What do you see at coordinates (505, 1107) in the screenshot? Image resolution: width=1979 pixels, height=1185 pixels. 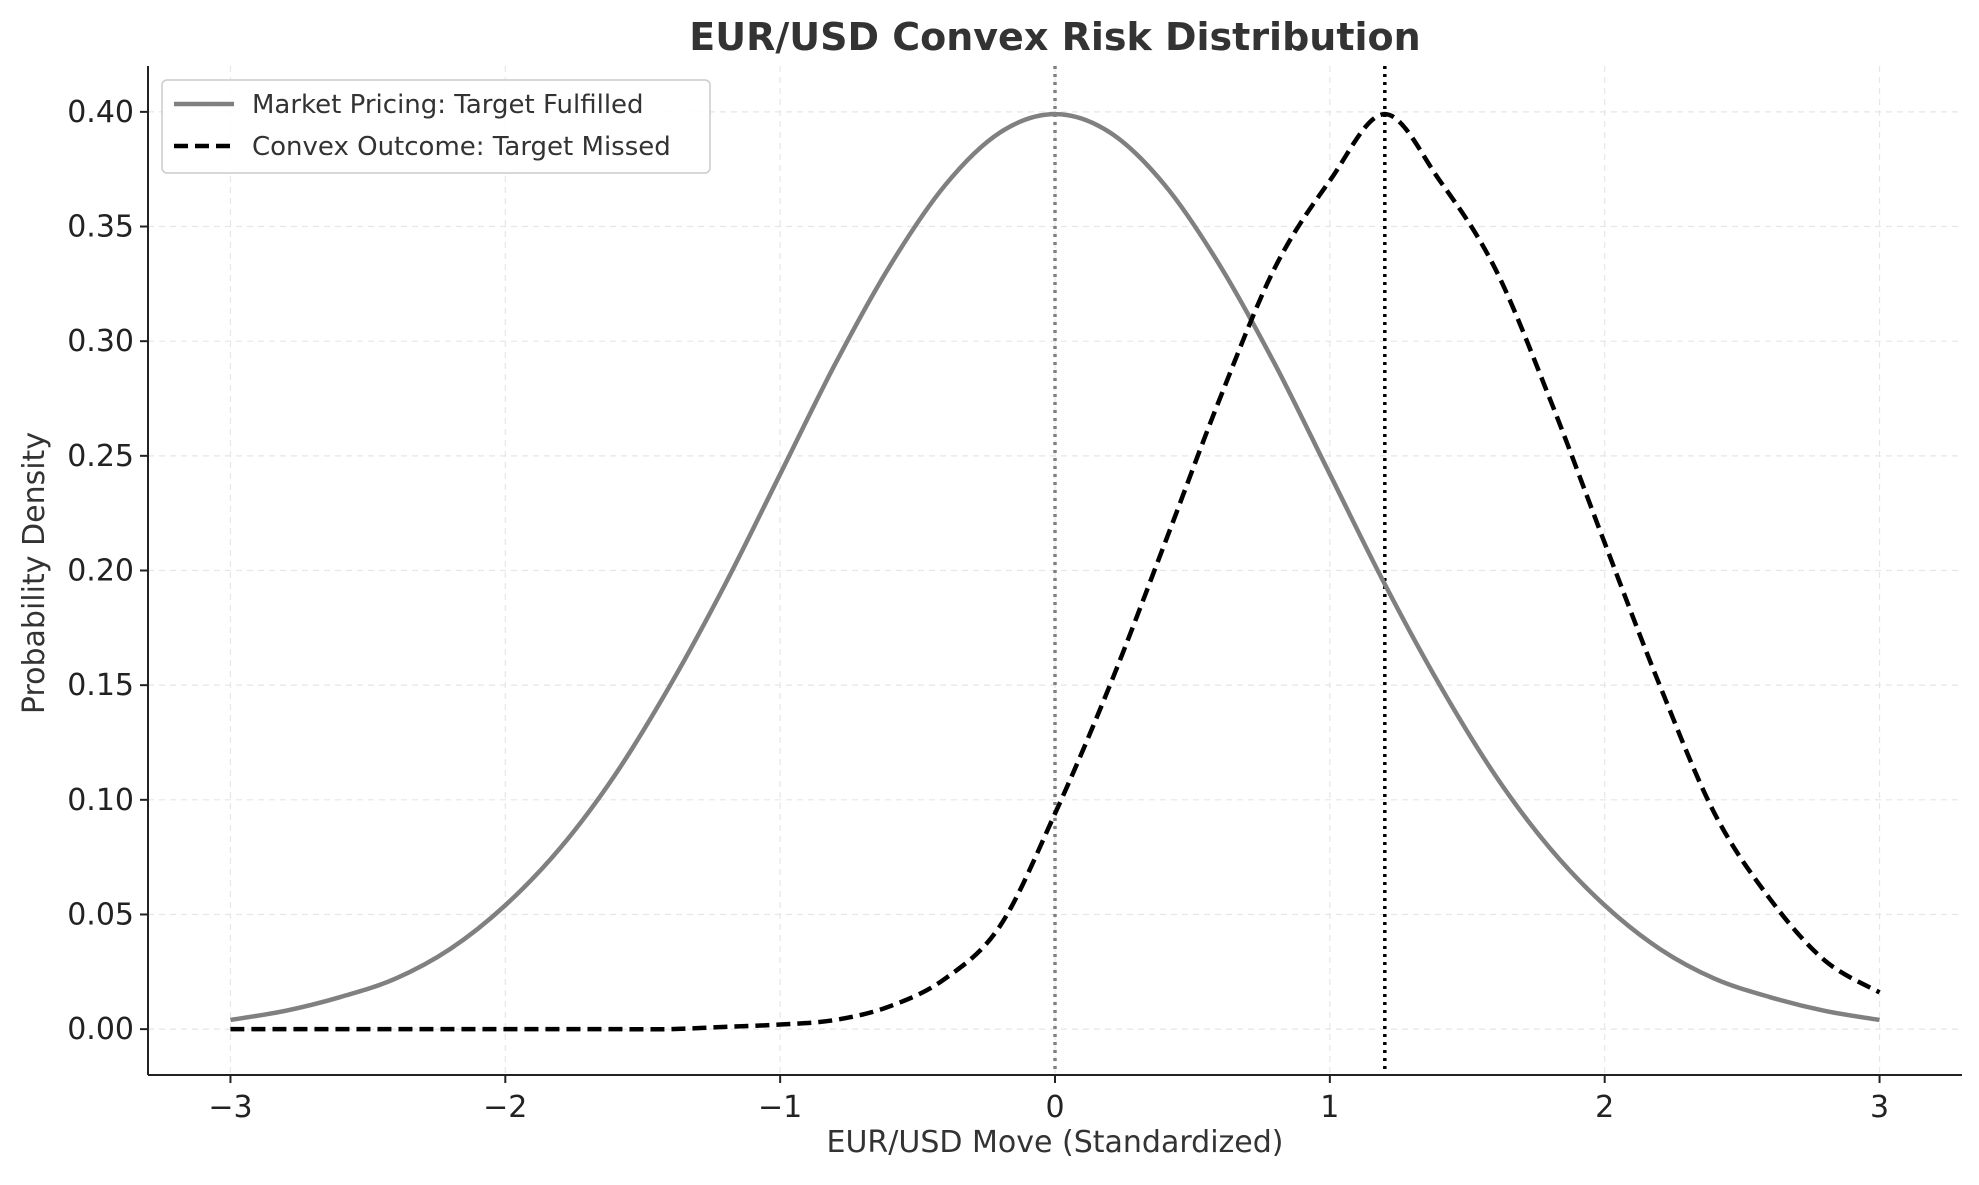 I see `x-tick-label: −2` at bounding box center [505, 1107].